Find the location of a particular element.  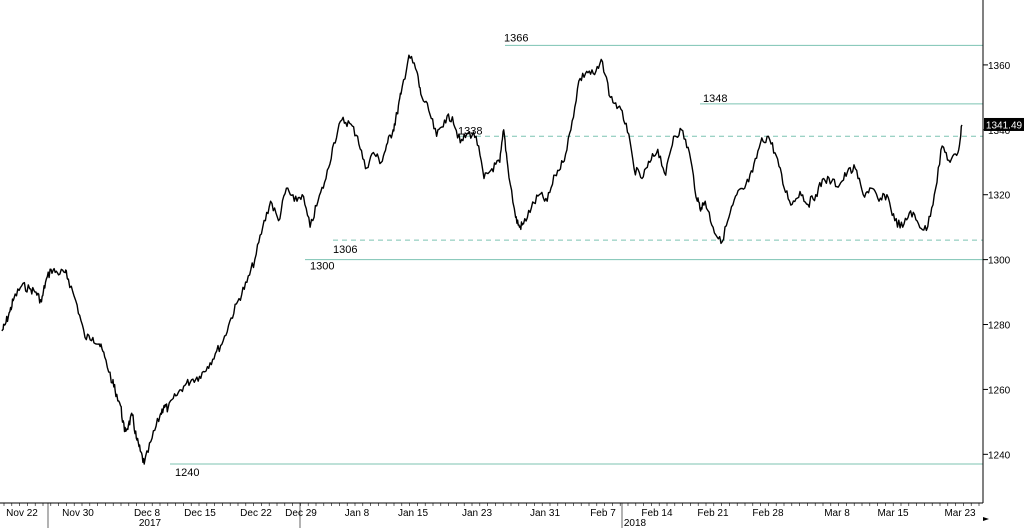

x-tick-label-mar-8: Mar 8 is located at coordinates (837, 513).